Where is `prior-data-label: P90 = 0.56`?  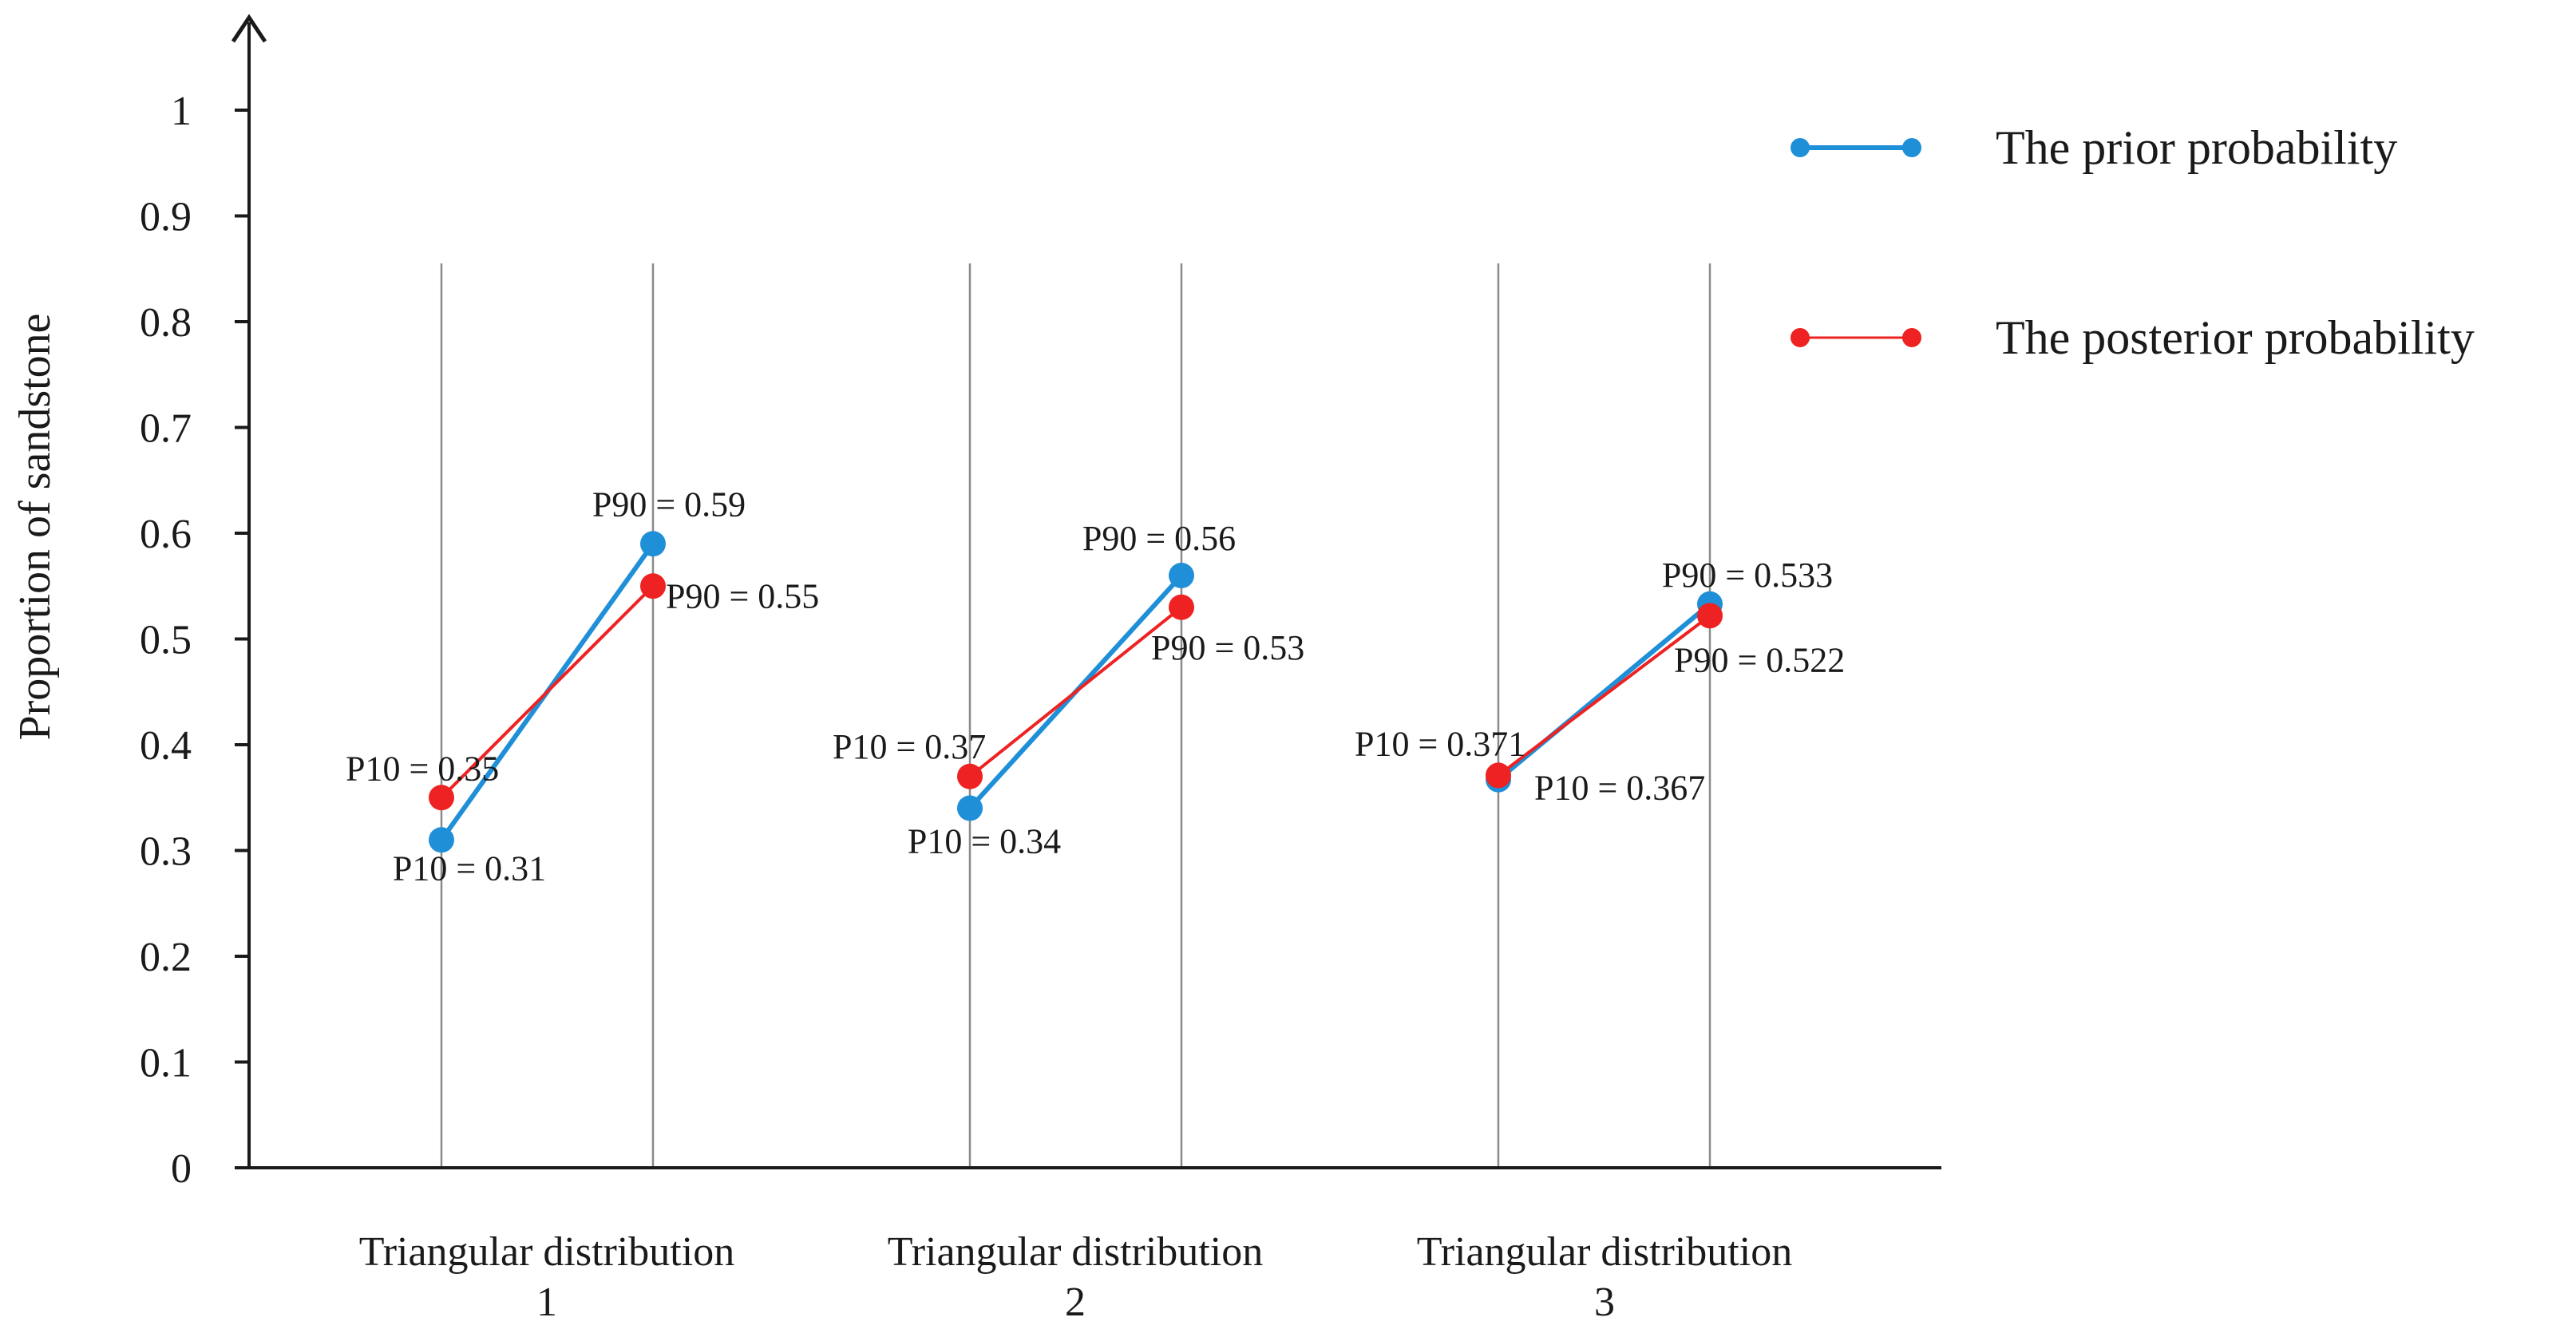 prior-data-label: P90 = 0.56 is located at coordinates (1159, 538).